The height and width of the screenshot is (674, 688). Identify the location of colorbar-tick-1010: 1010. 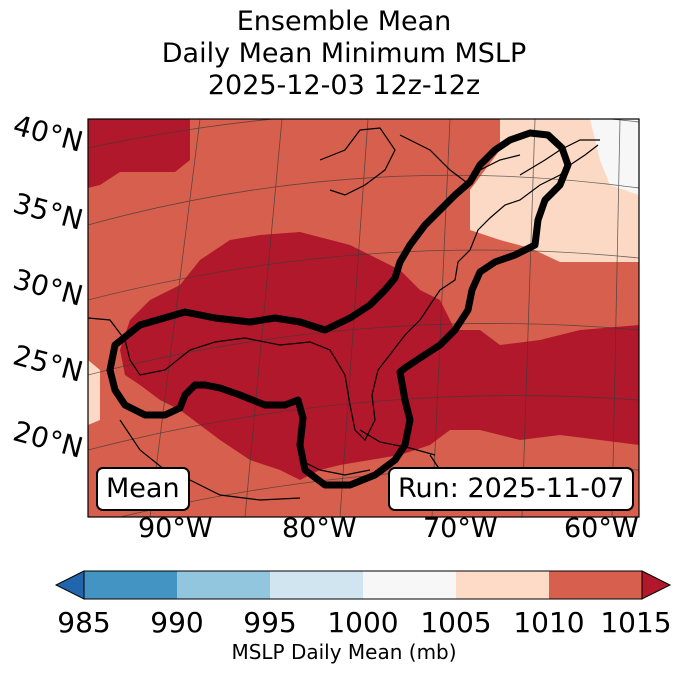
(549, 622).